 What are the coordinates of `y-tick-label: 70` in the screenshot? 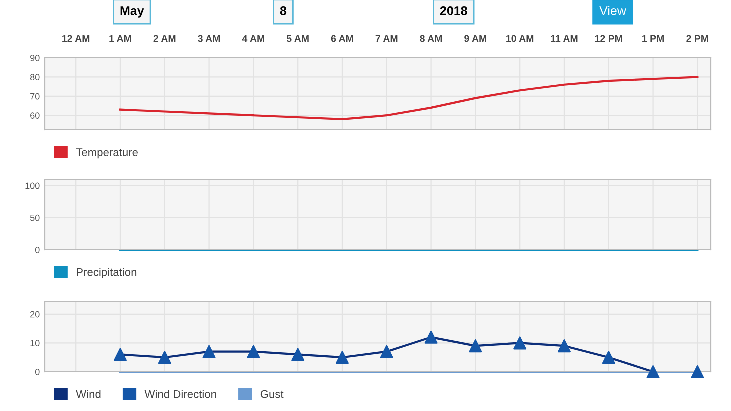 It's located at (35, 96).